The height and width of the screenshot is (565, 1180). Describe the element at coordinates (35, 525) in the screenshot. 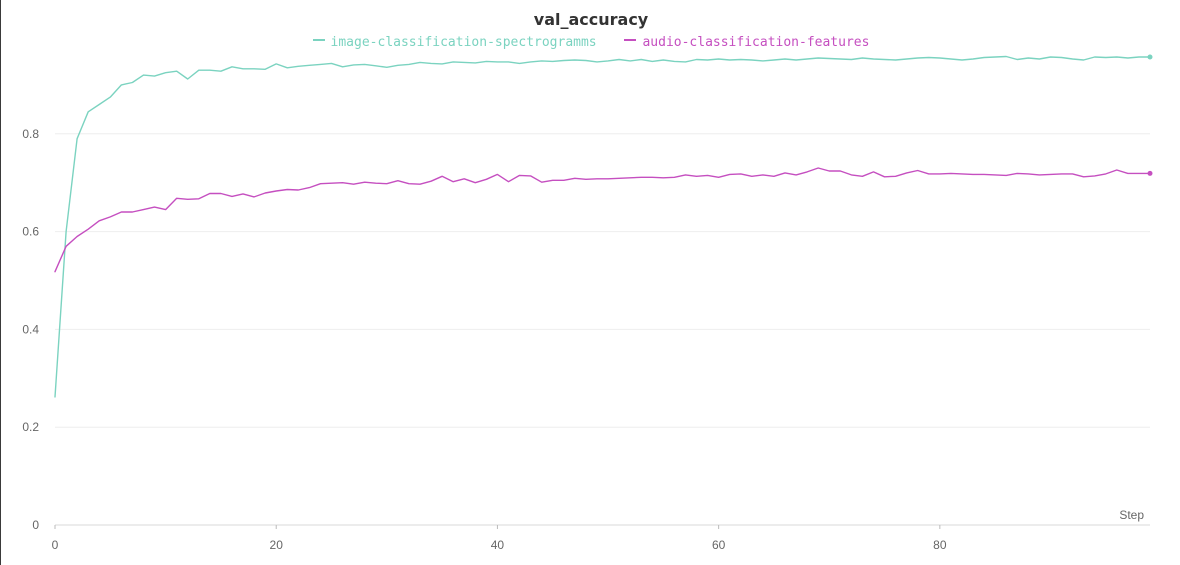

I see `y-tick-label: 0` at that location.